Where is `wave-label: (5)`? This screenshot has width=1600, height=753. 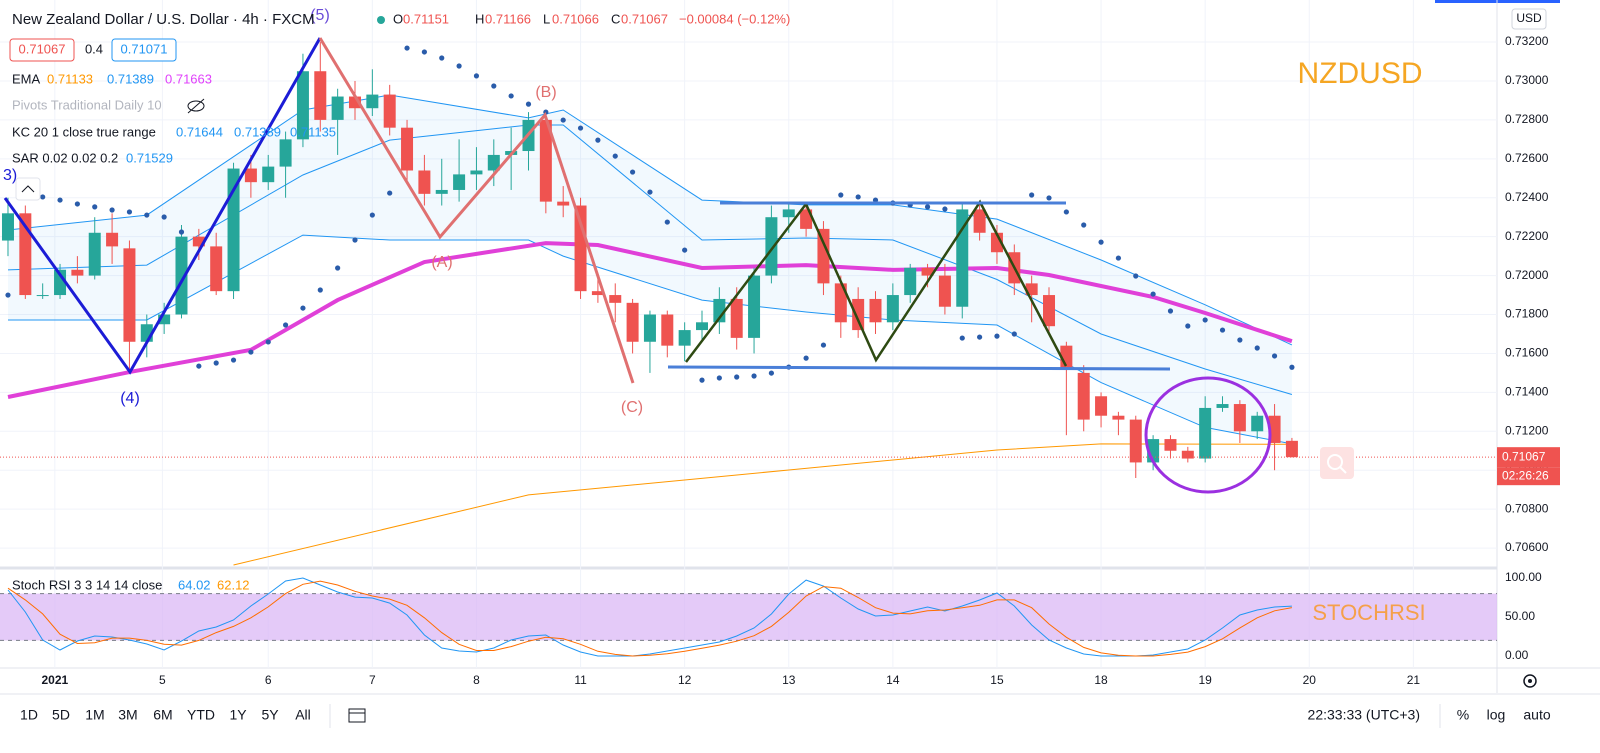 wave-label: (5) is located at coordinates (320, 15).